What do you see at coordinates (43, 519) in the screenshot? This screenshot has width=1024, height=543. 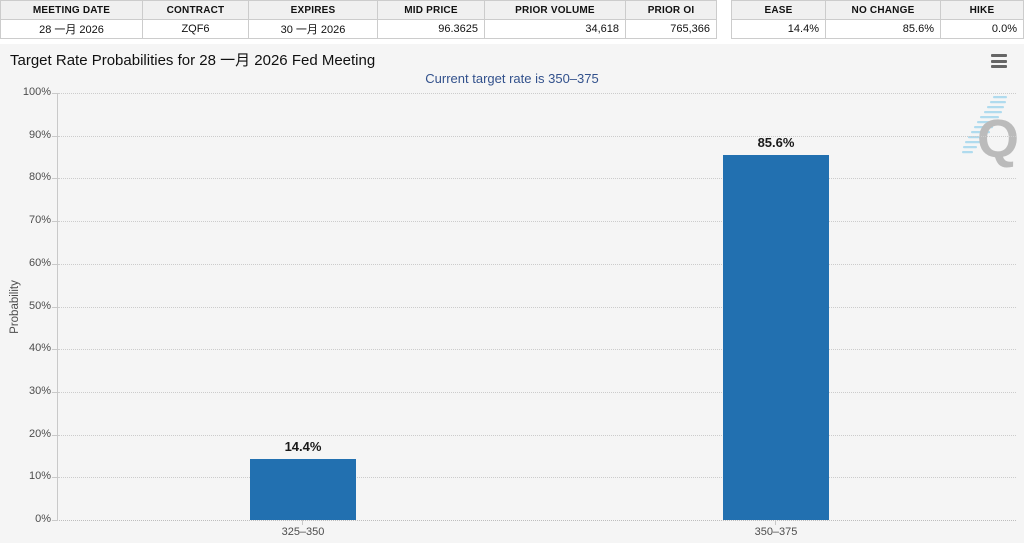 I see `y-axis-label: 0%` at bounding box center [43, 519].